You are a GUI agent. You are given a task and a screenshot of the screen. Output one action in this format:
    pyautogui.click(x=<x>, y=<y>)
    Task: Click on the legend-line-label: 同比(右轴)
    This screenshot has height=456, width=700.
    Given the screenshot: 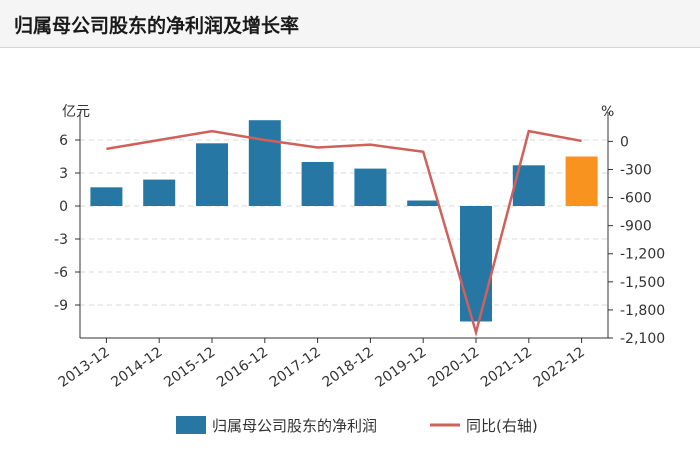 What is the action you would take?
    pyautogui.click(x=502, y=426)
    